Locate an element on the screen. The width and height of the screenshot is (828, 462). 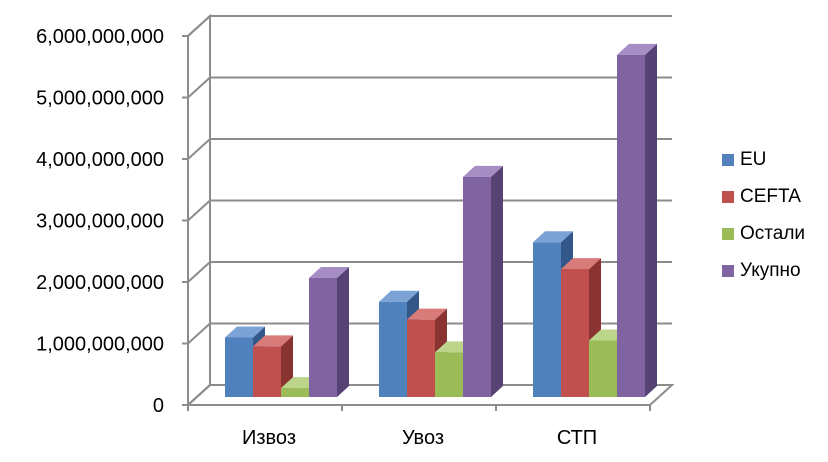
legend-item: Укупно is located at coordinates (763, 270).